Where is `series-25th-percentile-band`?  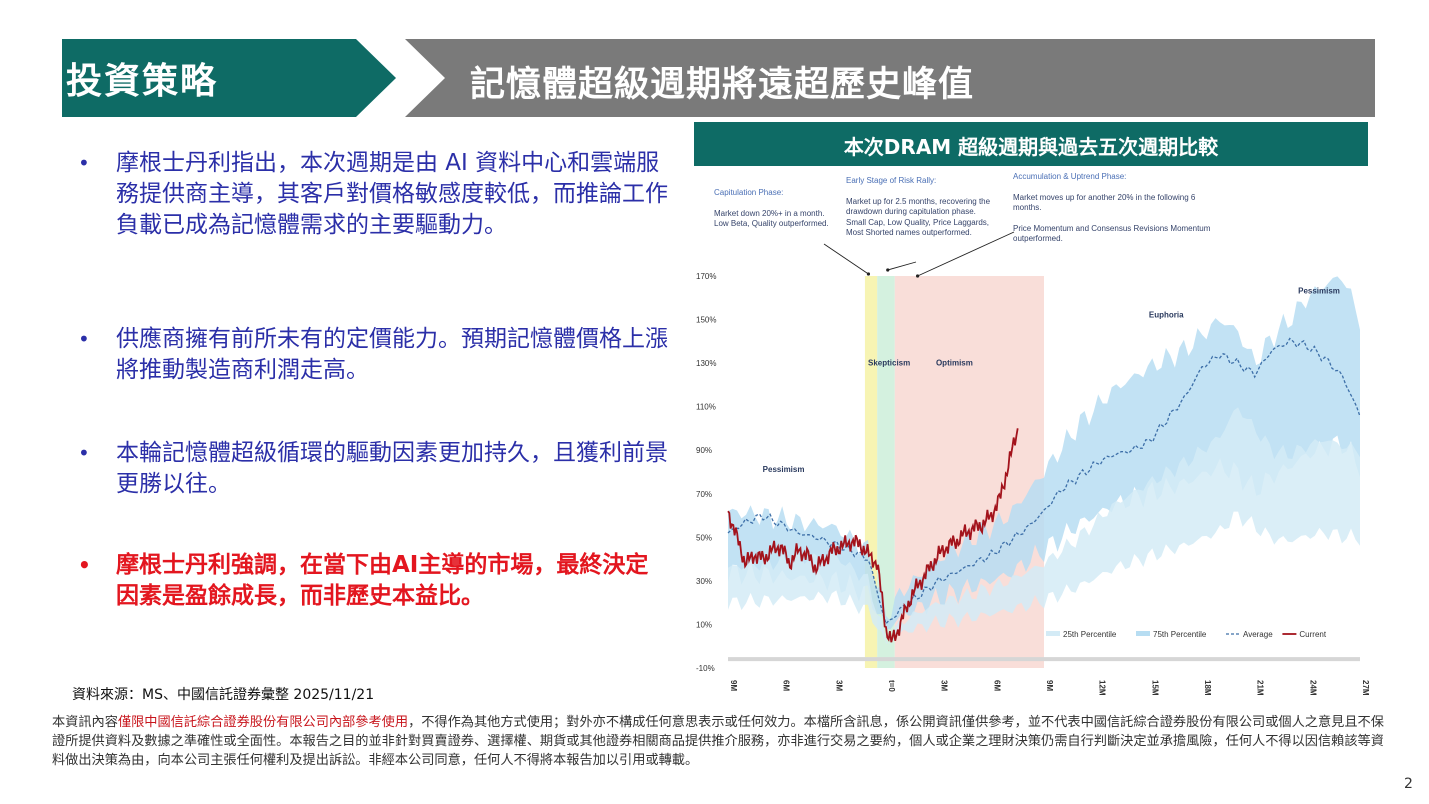
series-25th-percentile-band is located at coordinates (1044, 526).